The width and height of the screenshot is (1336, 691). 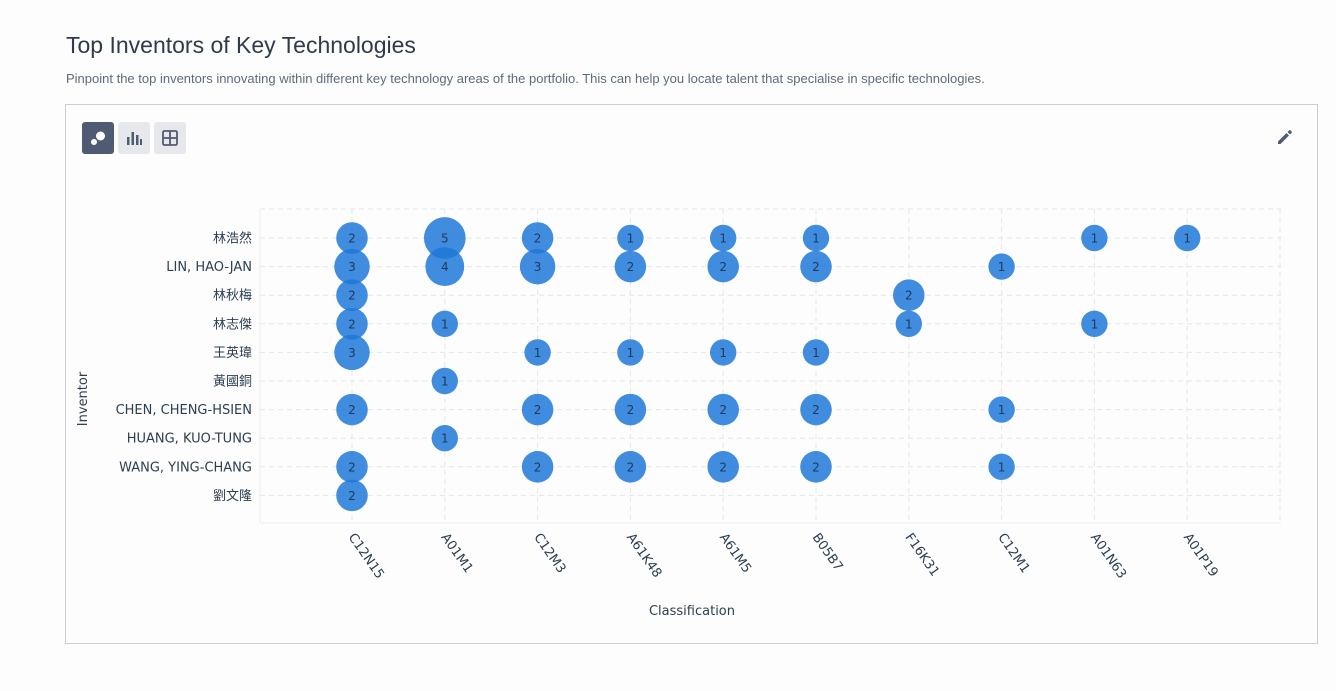 I want to click on y-tick-label: 林秋梅, so click(x=232, y=296).